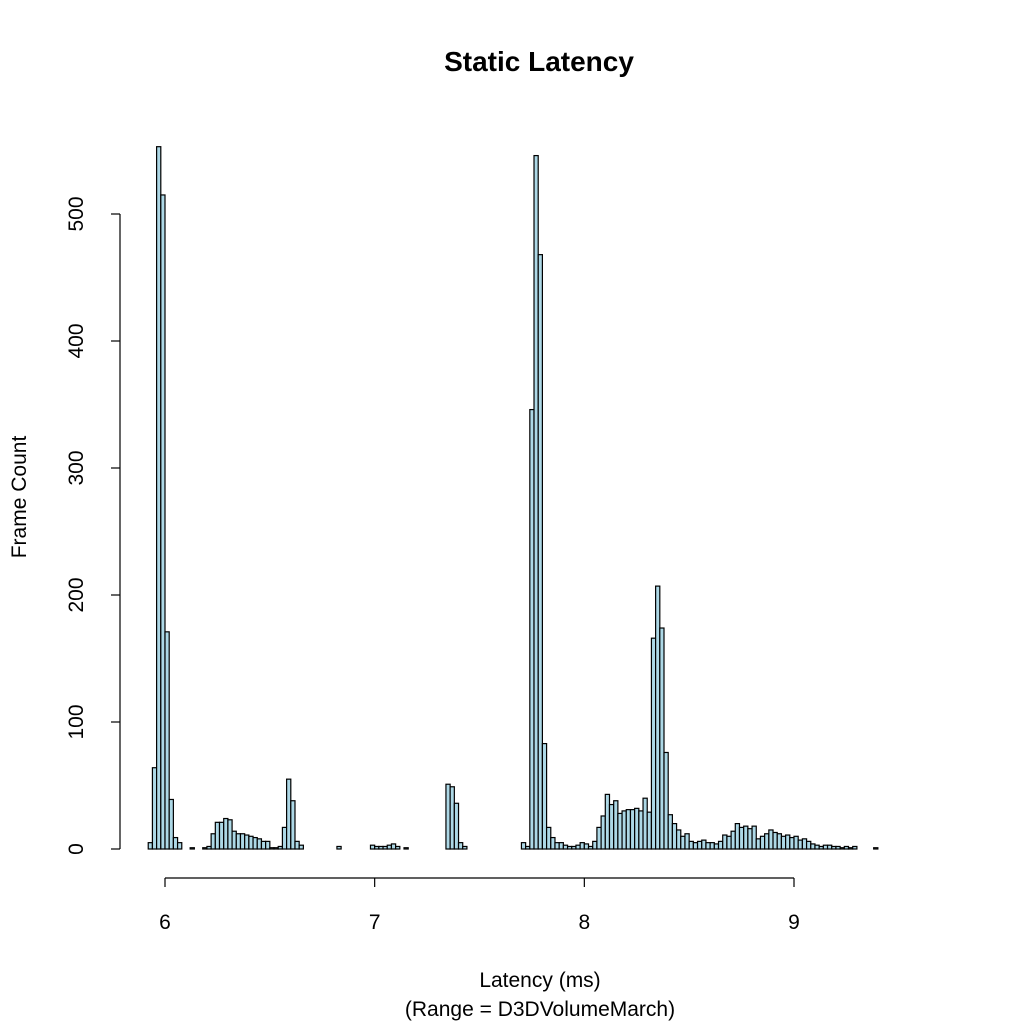  What do you see at coordinates (375, 922) in the screenshot?
I see `x-tick-label: 7` at bounding box center [375, 922].